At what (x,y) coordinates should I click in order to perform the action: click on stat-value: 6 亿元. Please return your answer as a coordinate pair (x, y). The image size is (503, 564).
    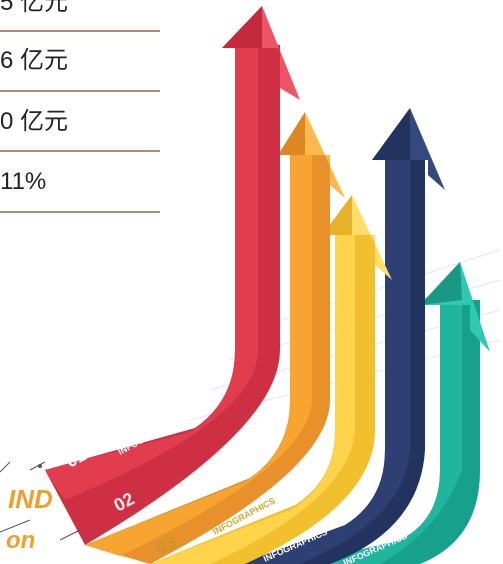
    Looking at the image, I should click on (34, 60).